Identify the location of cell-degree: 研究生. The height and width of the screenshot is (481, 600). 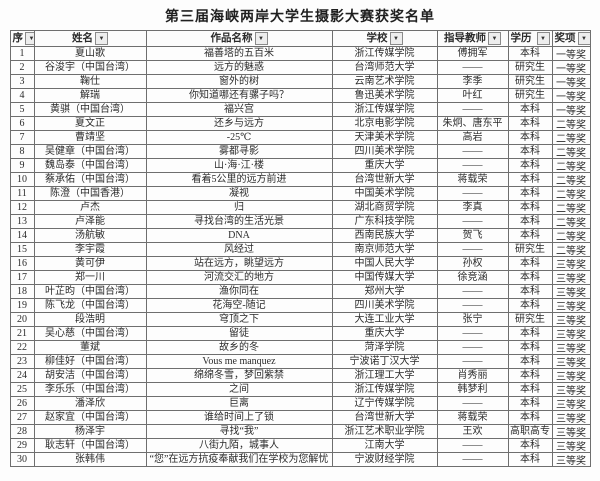
(530, 249).